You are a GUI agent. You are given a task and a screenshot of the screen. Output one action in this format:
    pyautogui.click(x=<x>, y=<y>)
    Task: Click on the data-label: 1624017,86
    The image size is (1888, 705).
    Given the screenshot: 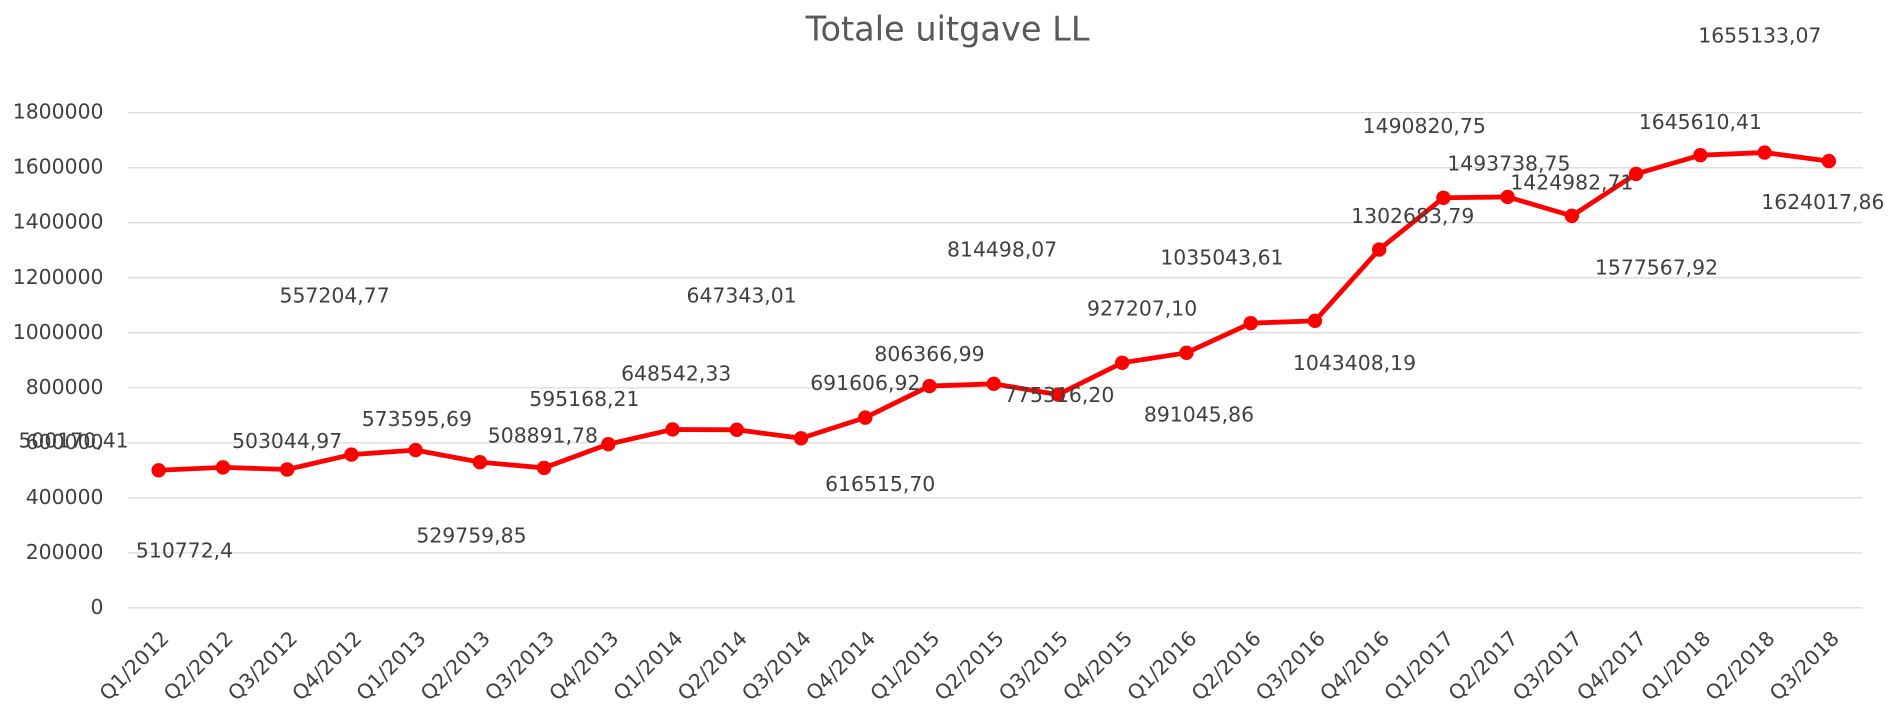 What is the action you would take?
    pyautogui.click(x=1822, y=202)
    